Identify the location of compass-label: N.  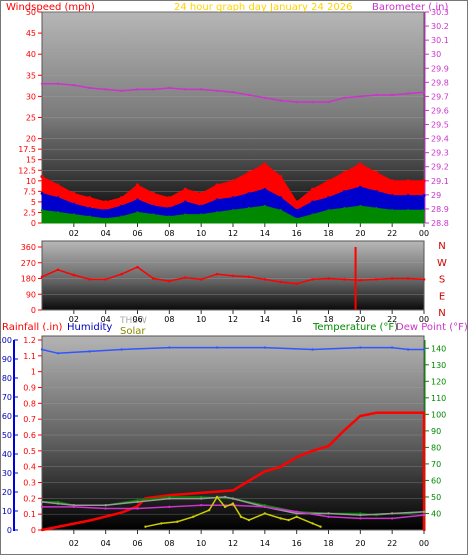
(441, 246).